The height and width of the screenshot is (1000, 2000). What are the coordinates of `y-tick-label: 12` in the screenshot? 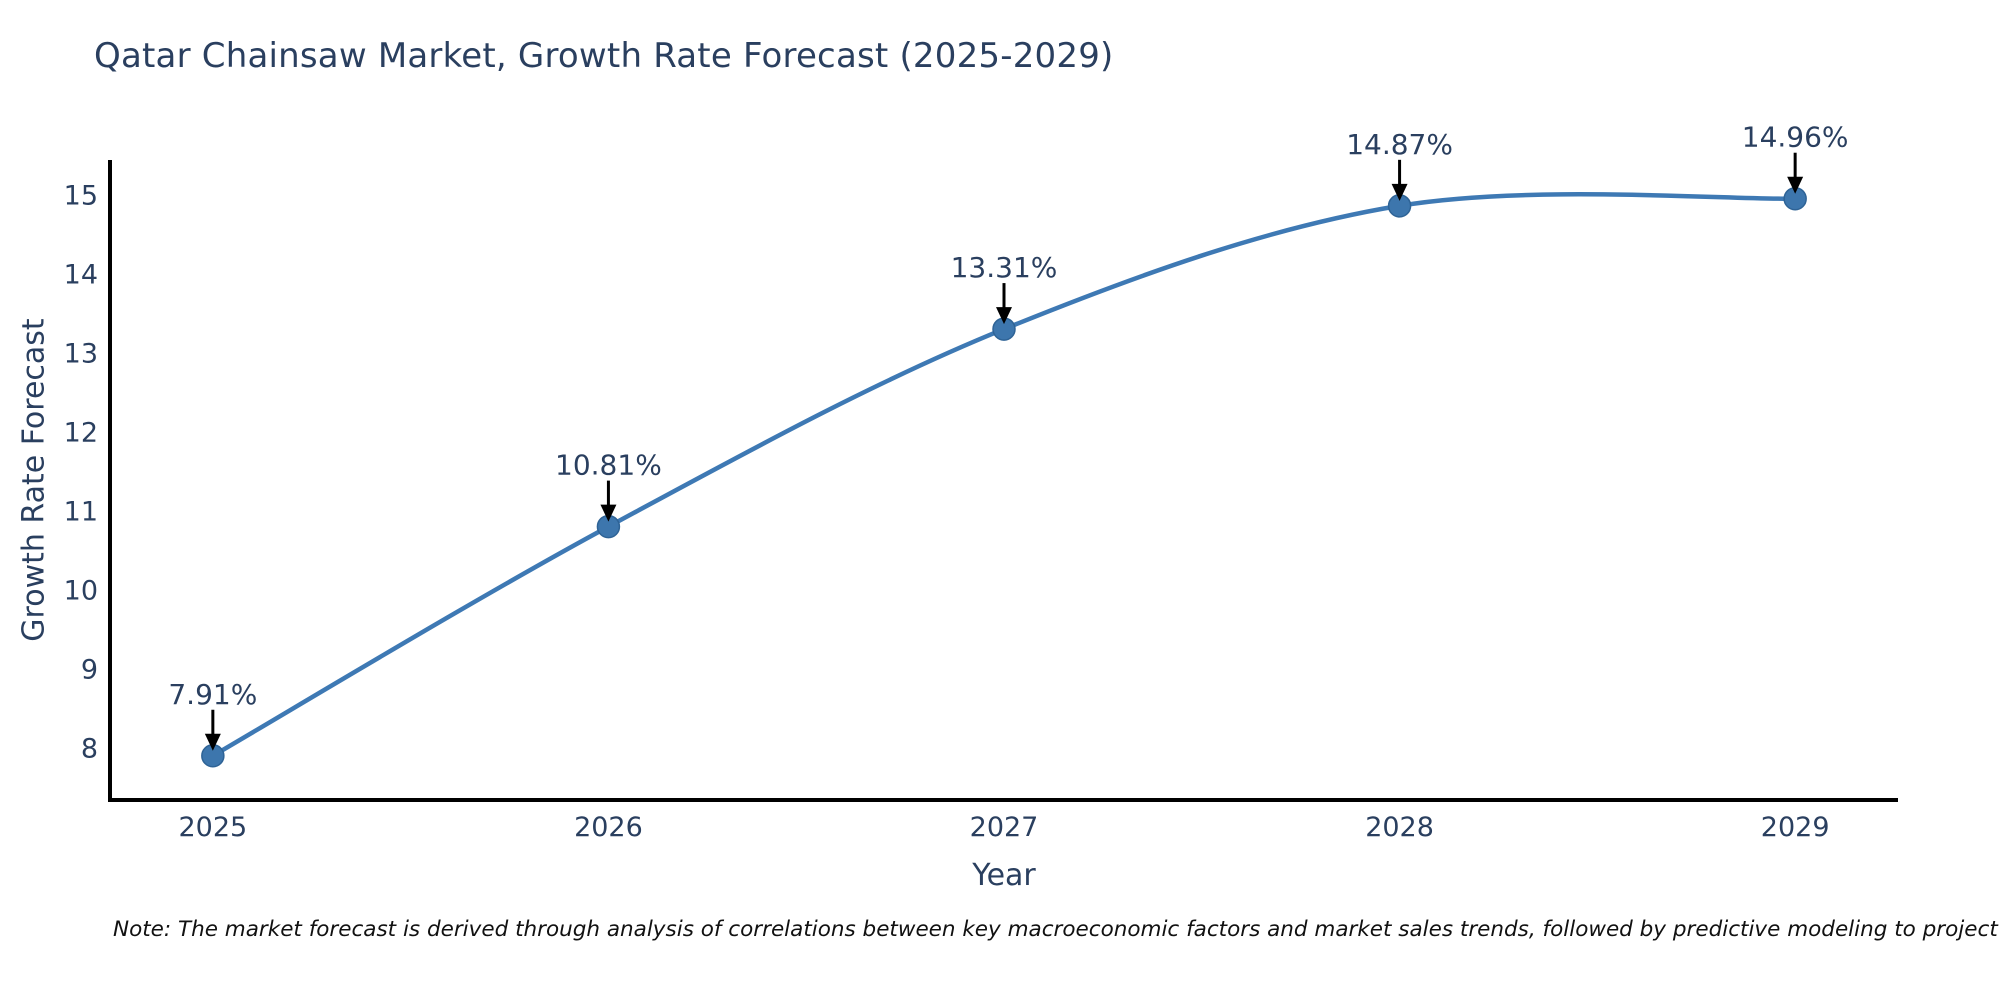 It's located at (81, 433).